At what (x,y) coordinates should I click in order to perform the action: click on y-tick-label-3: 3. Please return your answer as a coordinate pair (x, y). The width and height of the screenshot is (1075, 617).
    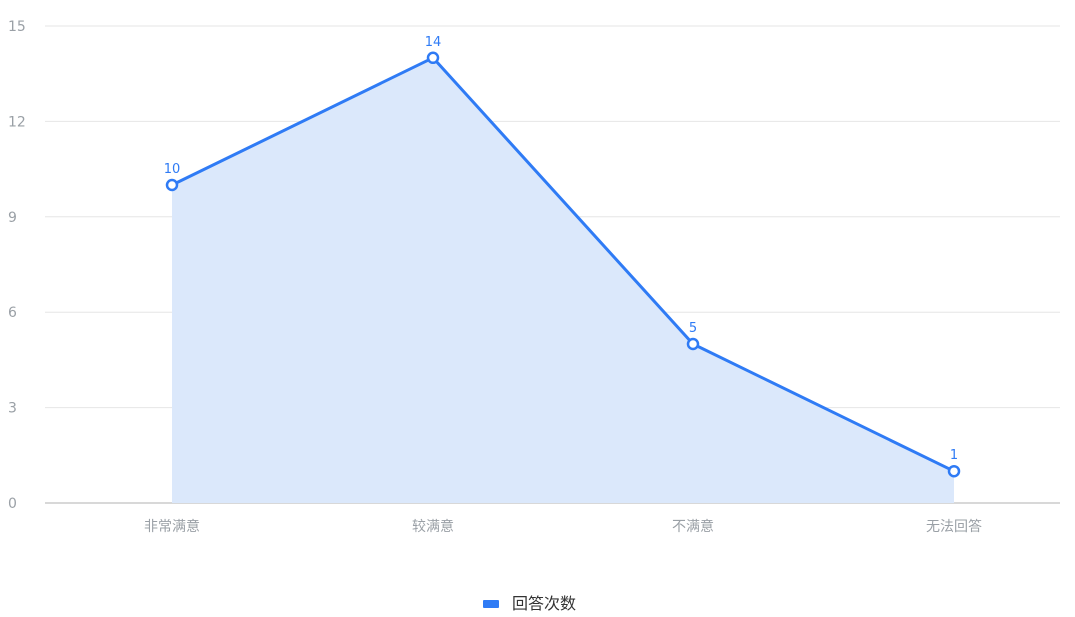
    Looking at the image, I should click on (12, 409).